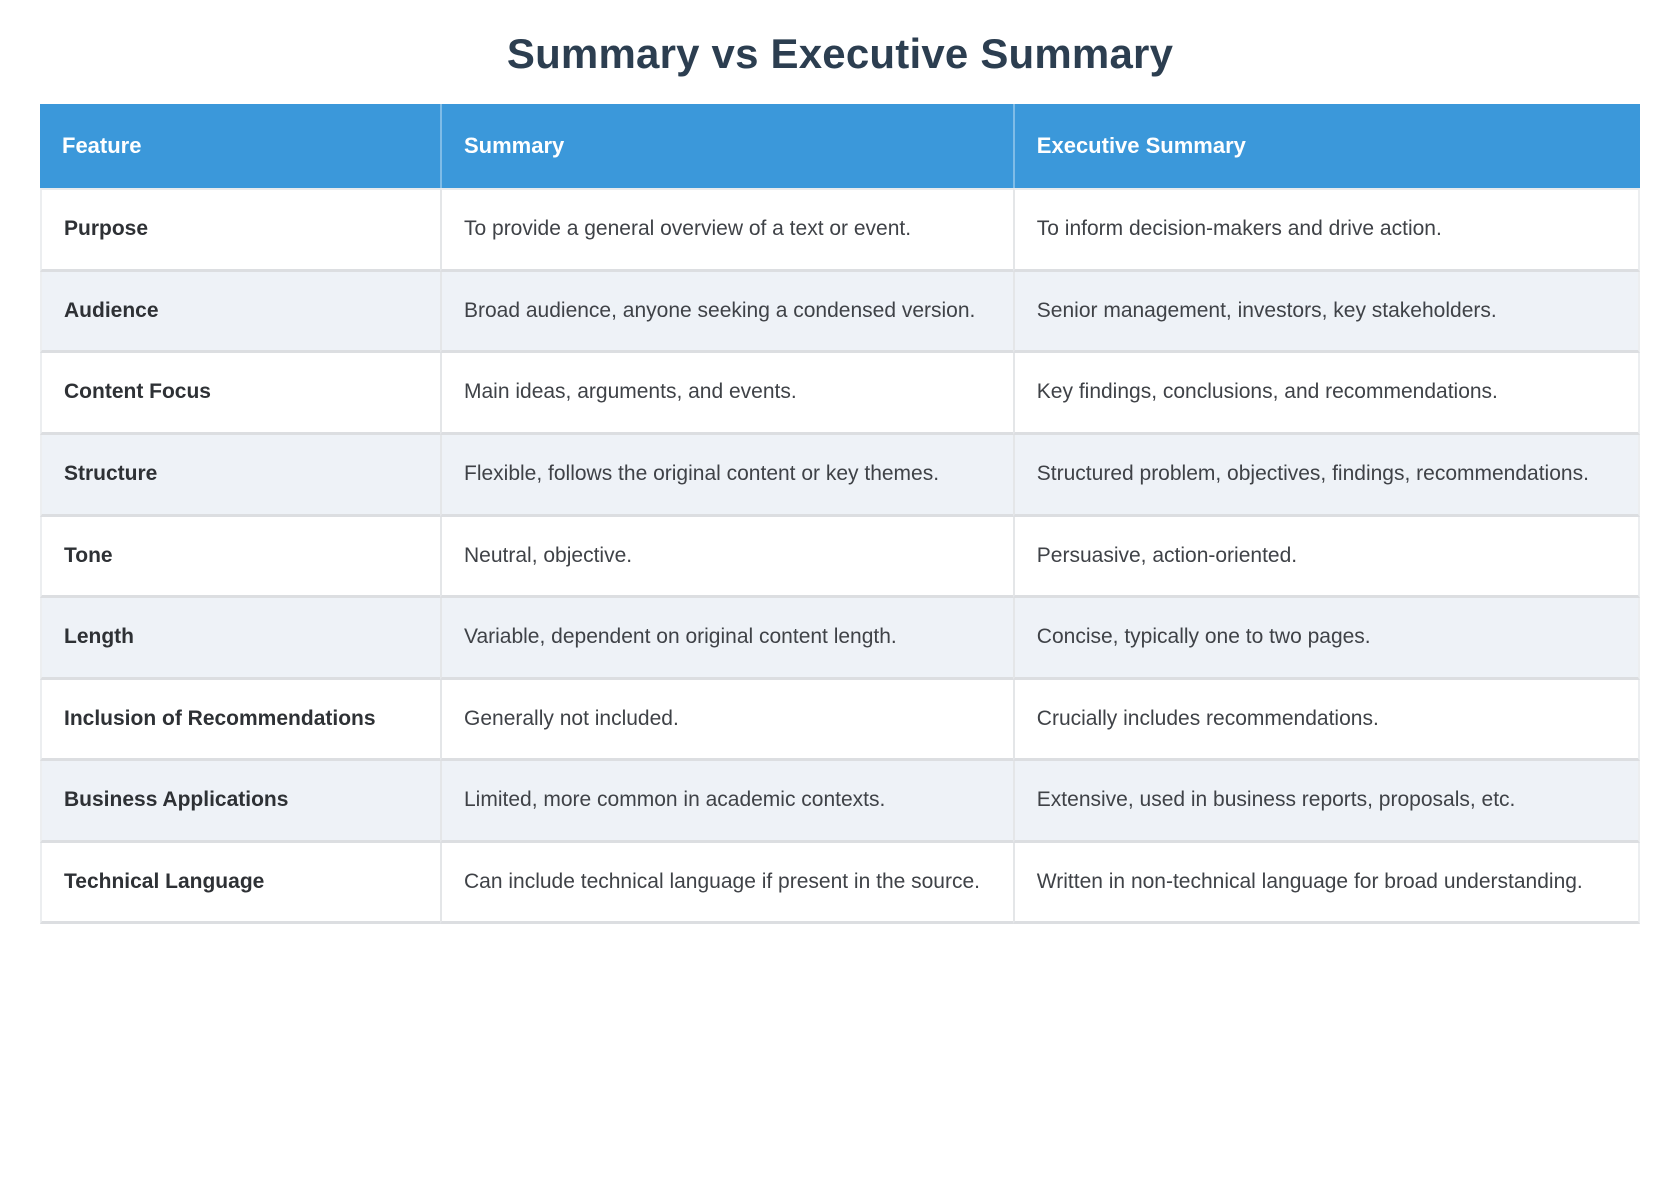 The width and height of the screenshot is (1680, 1194). I want to click on feature-cell: Purpose, so click(240, 230).